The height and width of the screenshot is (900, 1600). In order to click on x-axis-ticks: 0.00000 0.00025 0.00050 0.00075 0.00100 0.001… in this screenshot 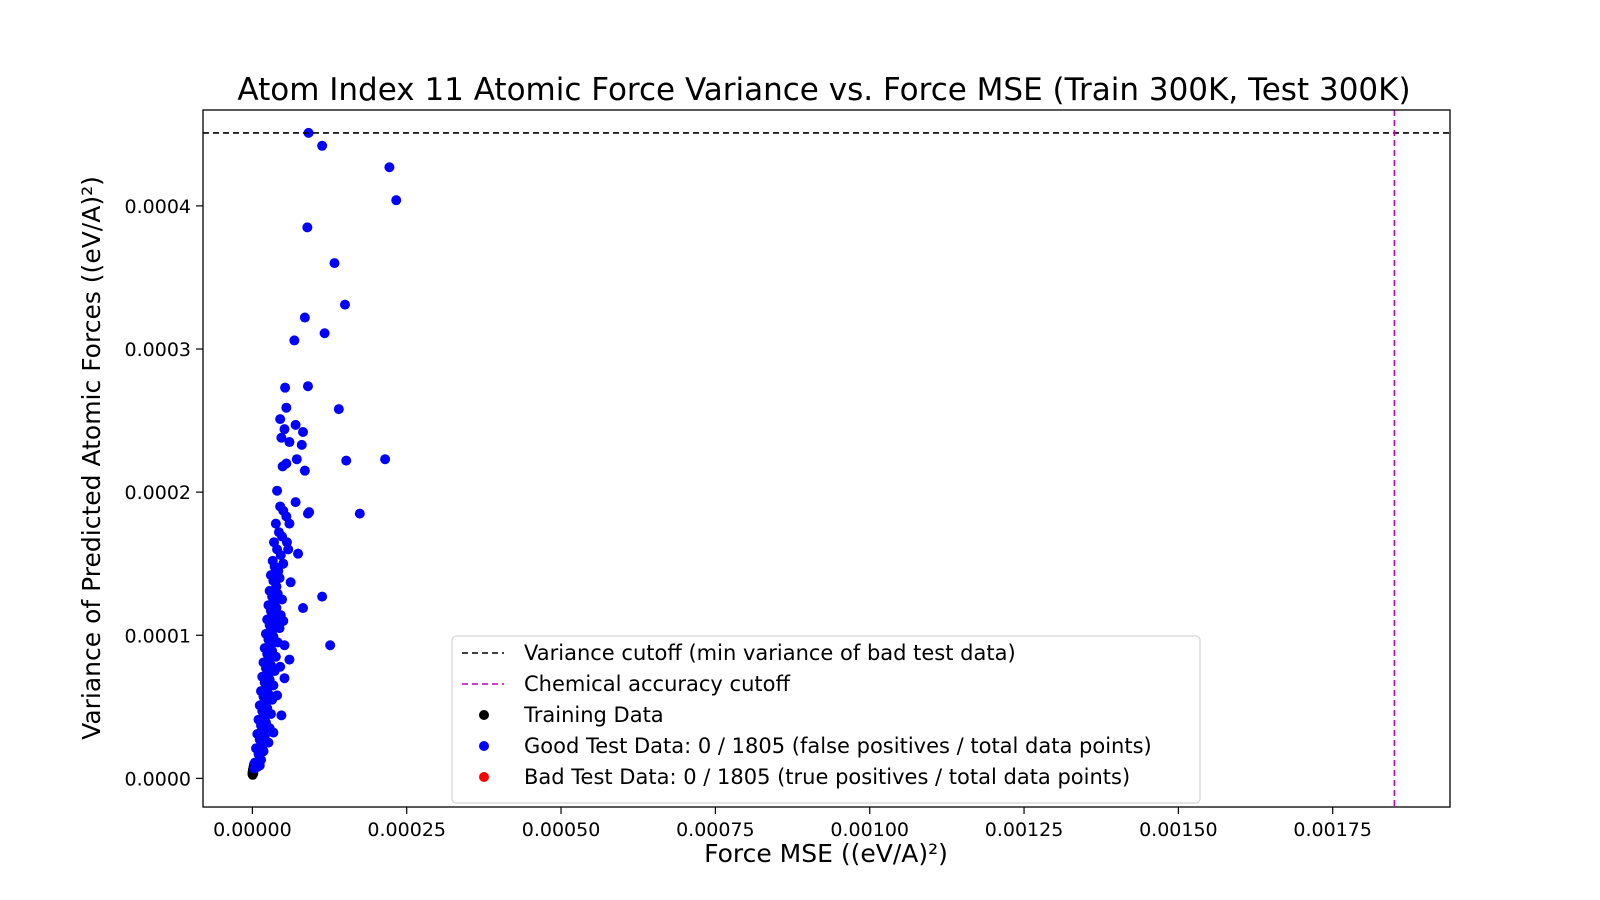, I will do `click(792, 824)`.